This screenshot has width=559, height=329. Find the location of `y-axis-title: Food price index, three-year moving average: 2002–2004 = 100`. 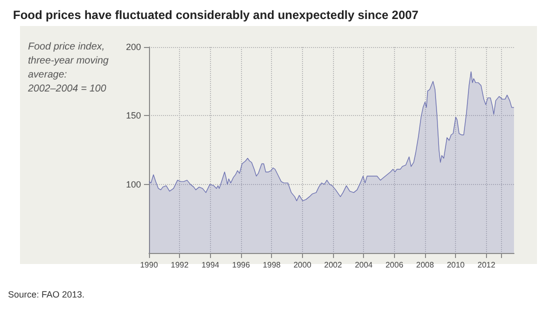

y-axis-title: Food price index, three-year moving average: 2002–2004 = 100 is located at coordinates (69, 68).